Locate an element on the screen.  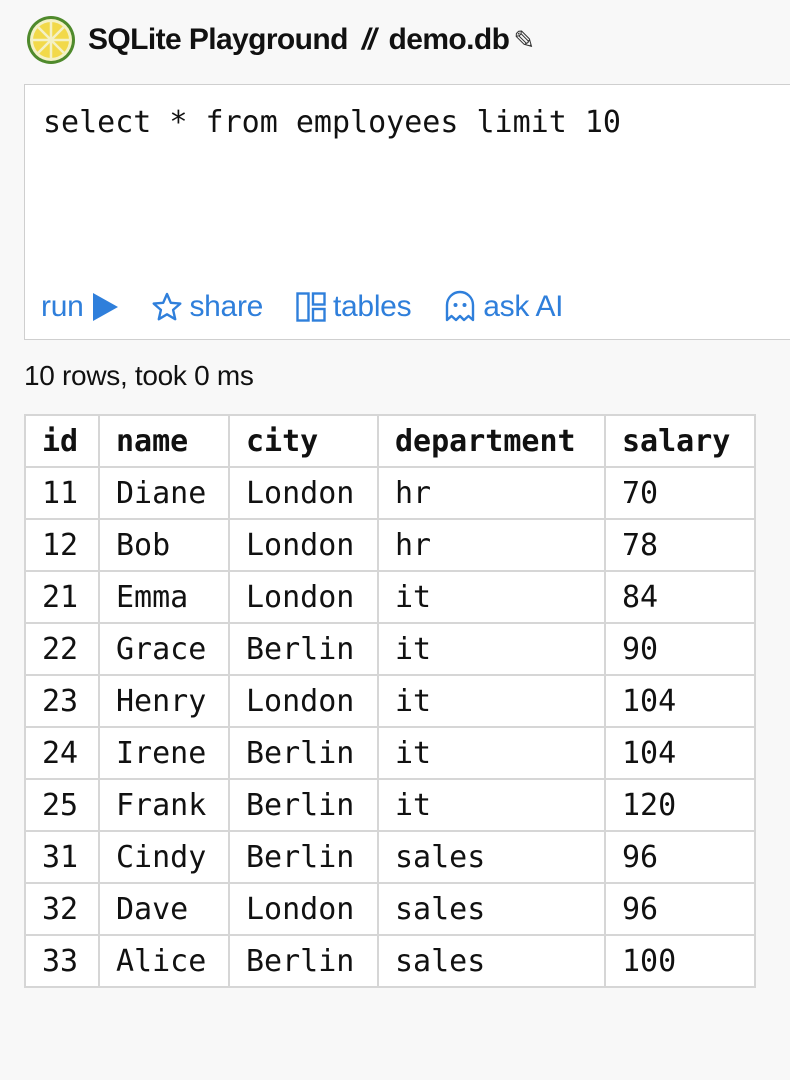
column-header-salary: salary is located at coordinates (680, 441).